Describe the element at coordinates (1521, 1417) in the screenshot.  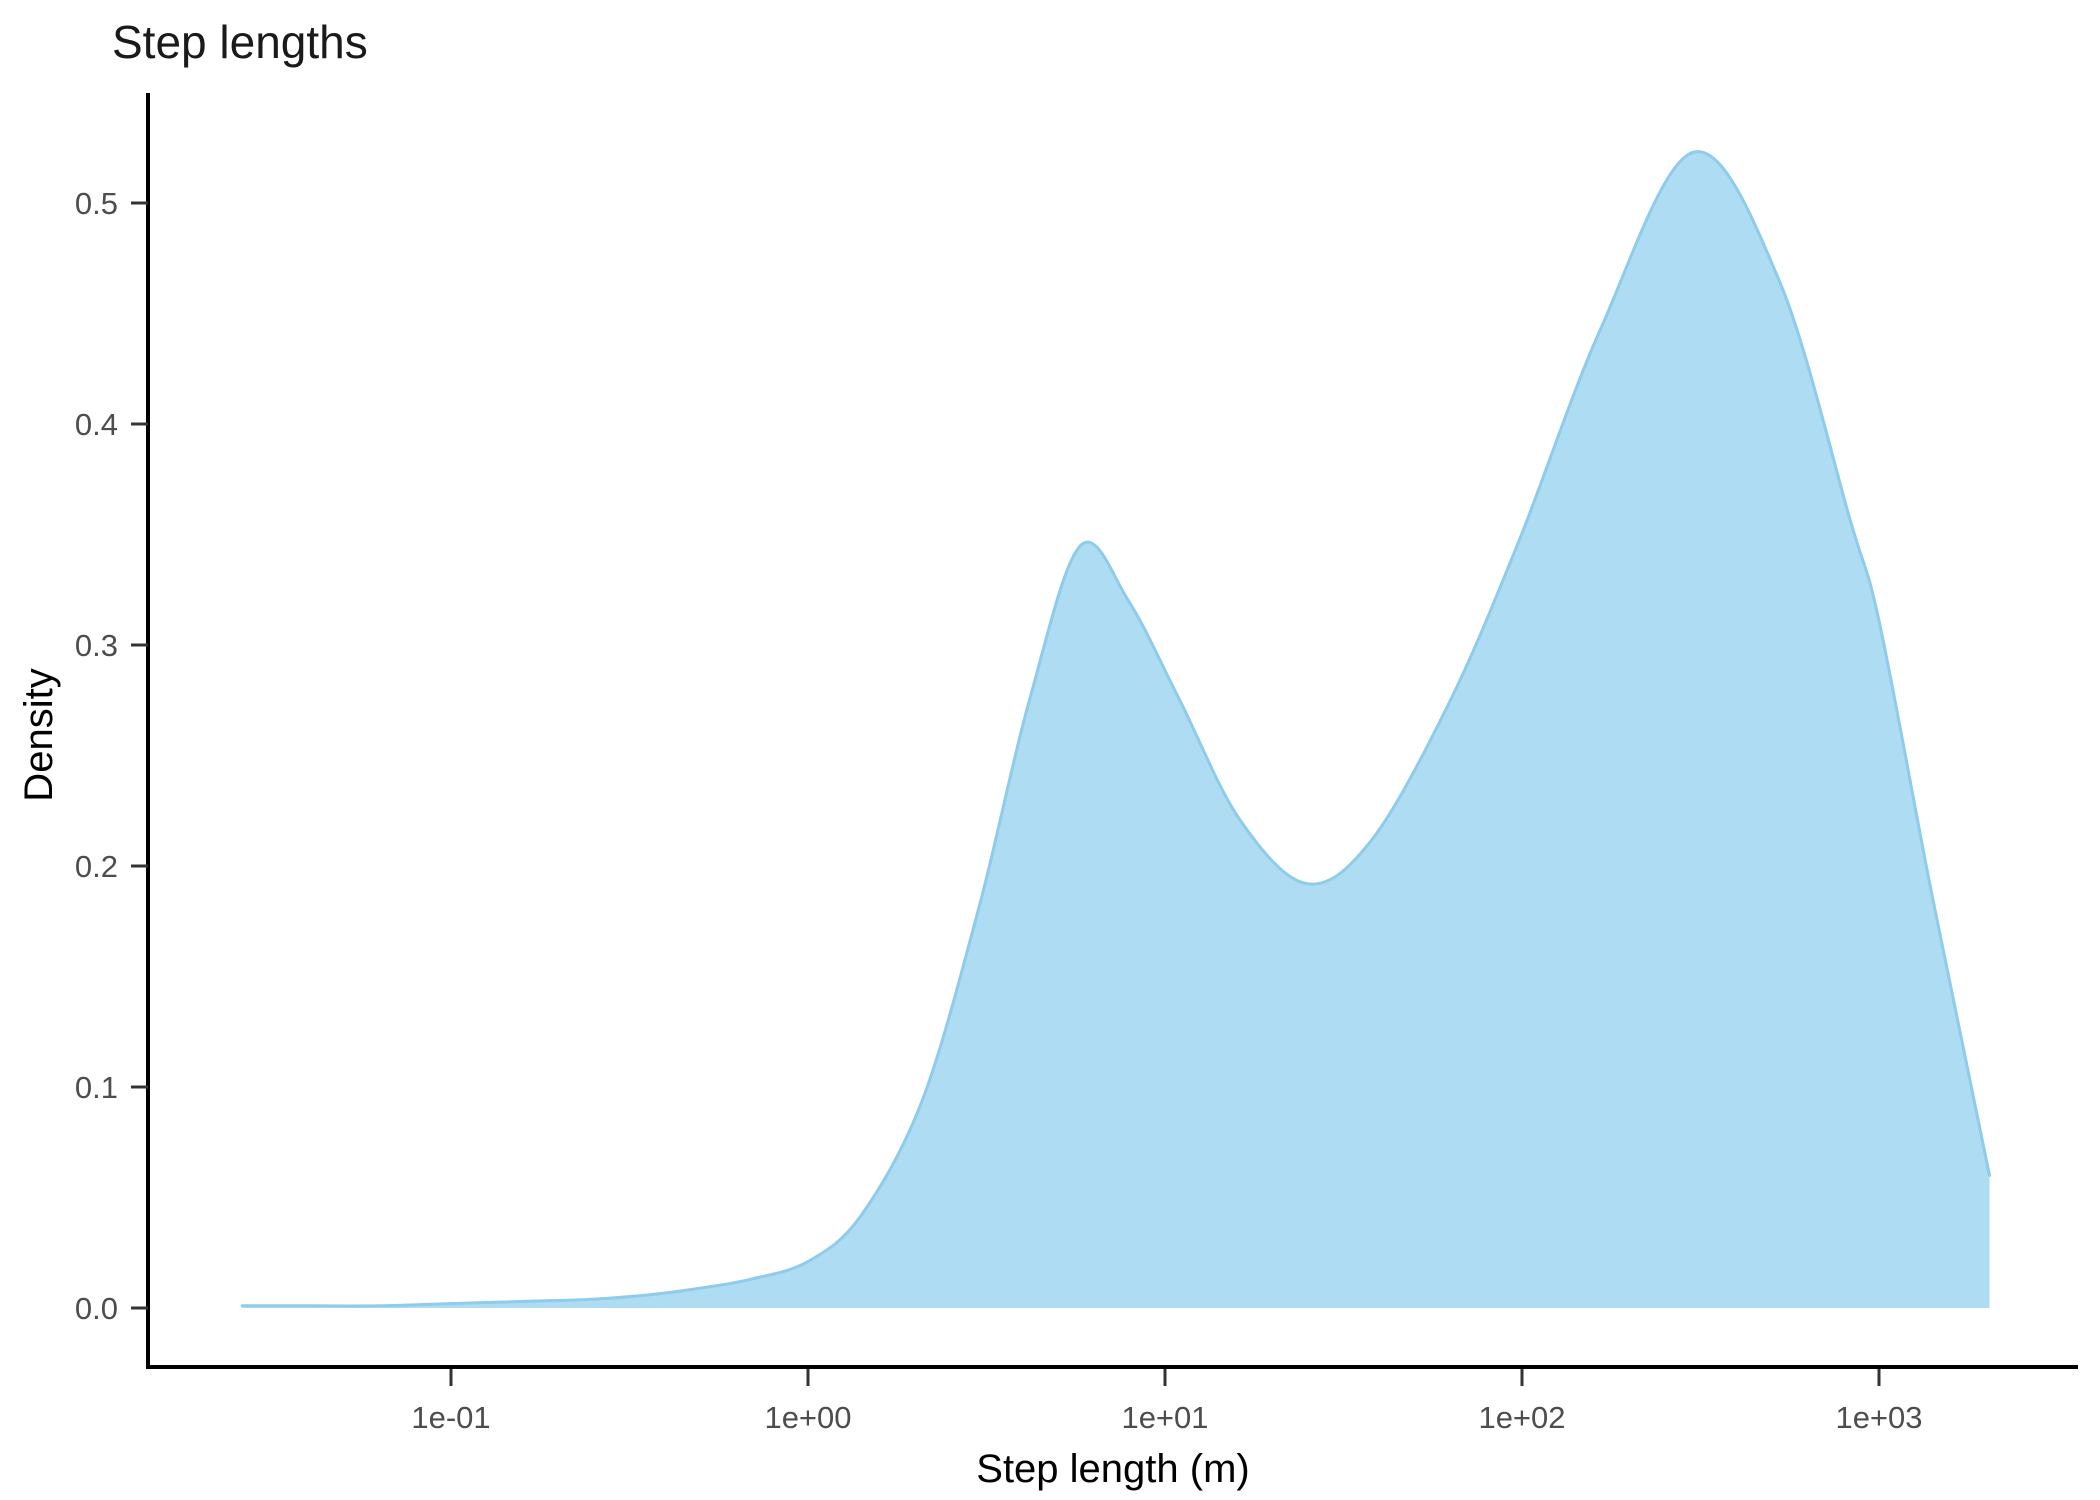
I see `x-tick-label: 1e+02` at that location.